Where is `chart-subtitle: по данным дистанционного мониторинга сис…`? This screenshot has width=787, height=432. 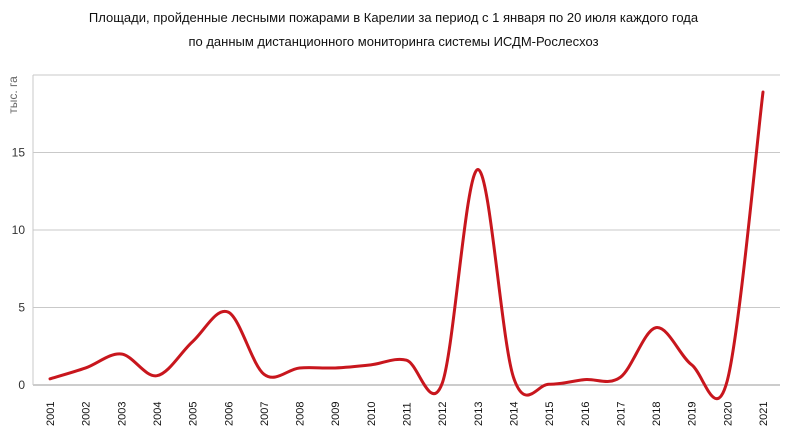 chart-subtitle: по данным дистанционного мониторинга сис… is located at coordinates (393, 41).